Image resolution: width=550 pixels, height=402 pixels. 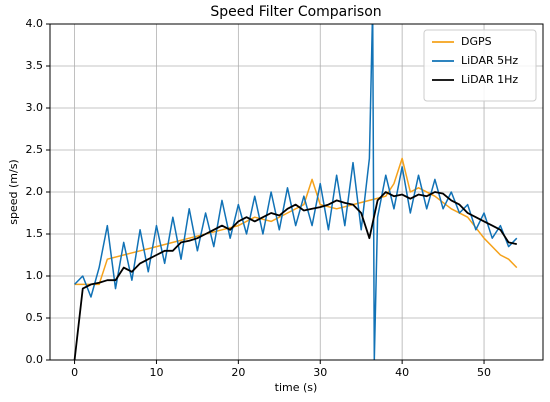 What do you see at coordinates (295, 12) in the screenshot?
I see `chart-title: Speed Filter Comparison` at bounding box center [295, 12].